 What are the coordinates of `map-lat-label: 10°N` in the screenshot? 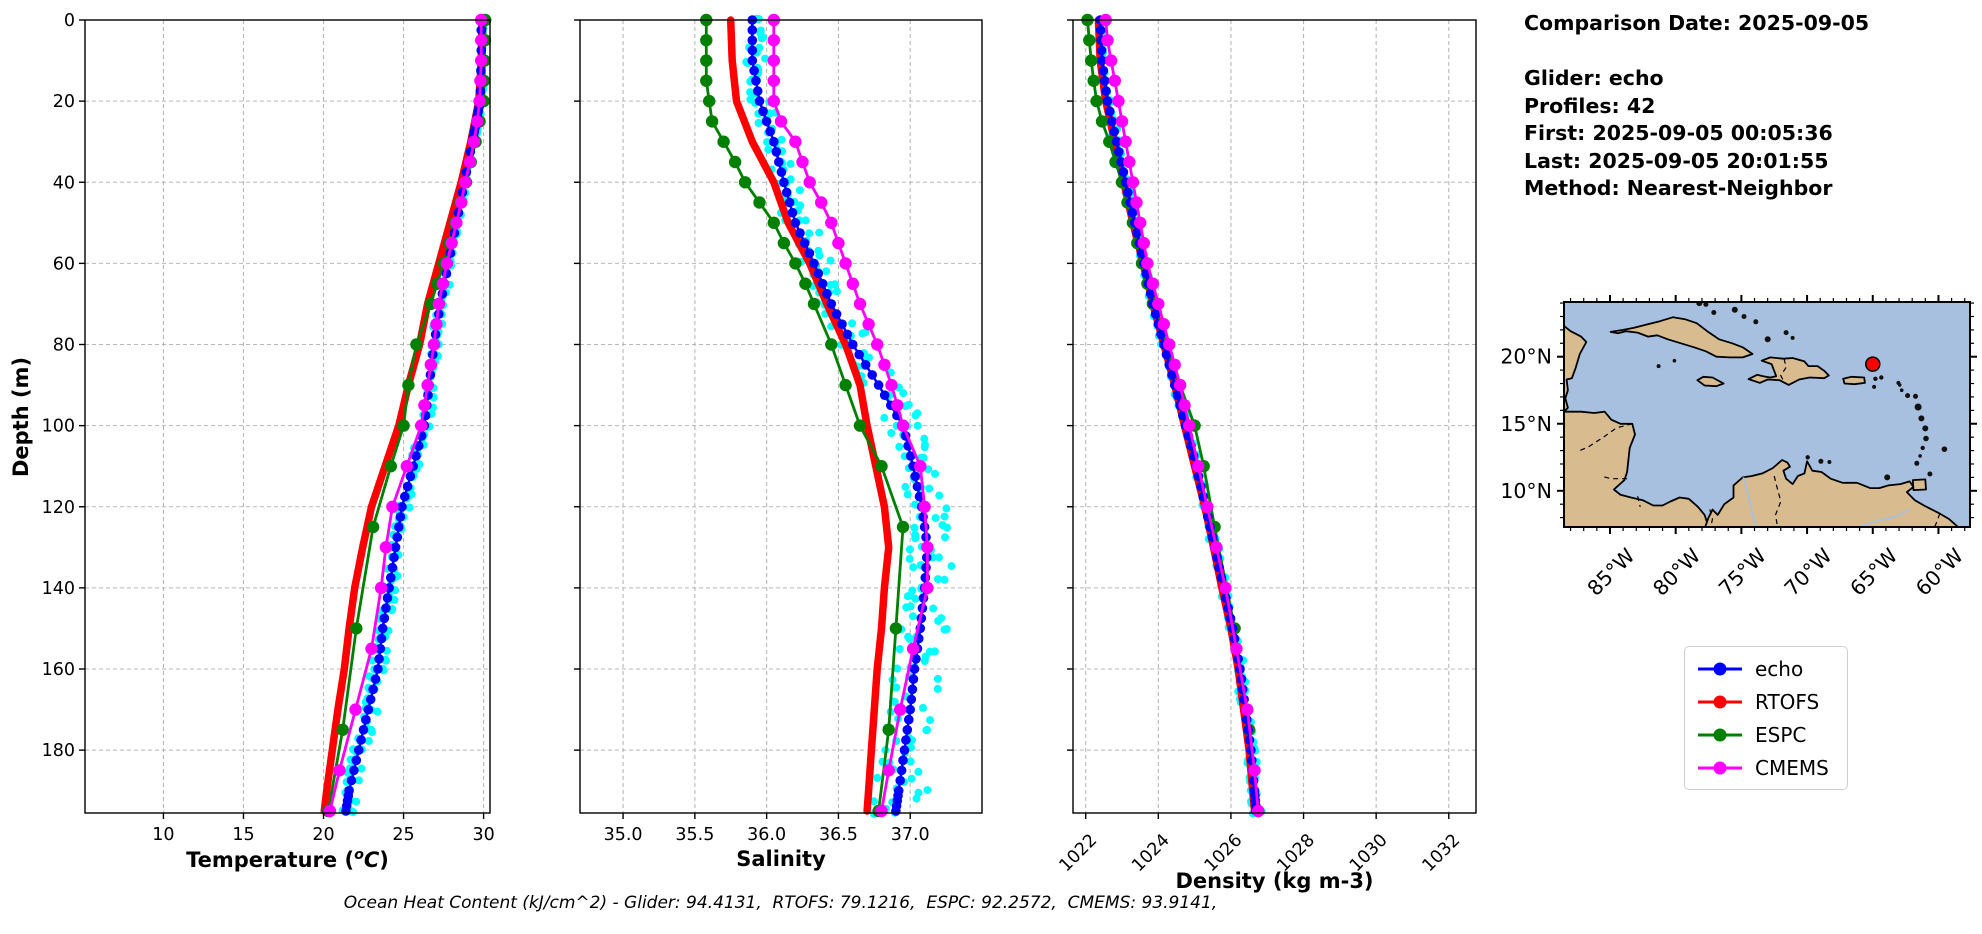 It's located at (1526, 491).